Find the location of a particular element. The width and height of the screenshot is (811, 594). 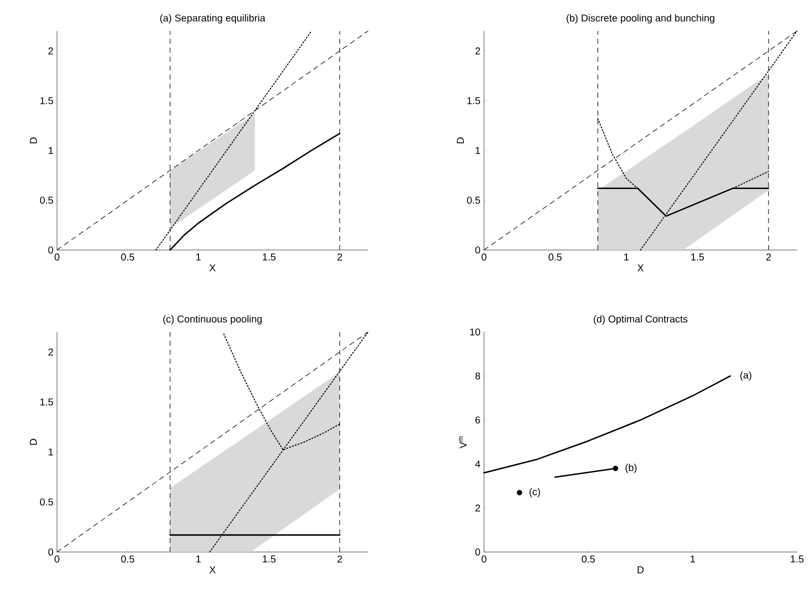

y-tick-label: 6 is located at coordinates (477, 420).